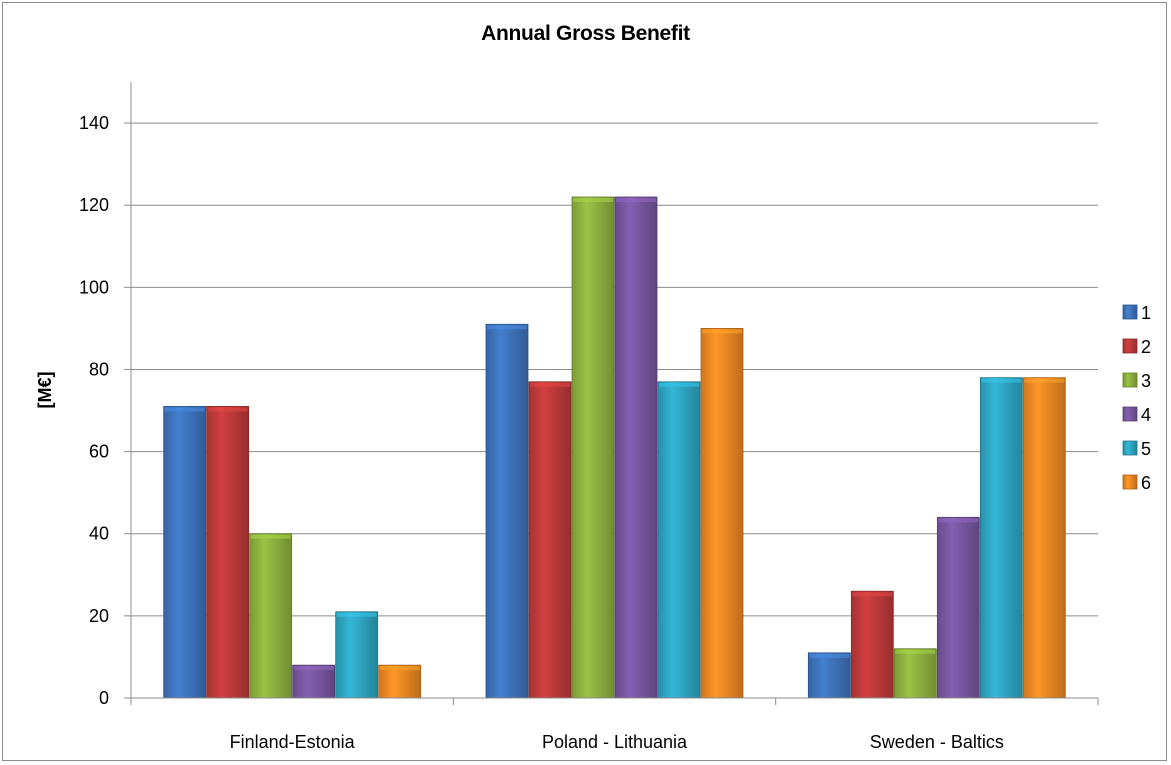  I want to click on x-category-label: Poland - Lithuania, so click(615, 742).